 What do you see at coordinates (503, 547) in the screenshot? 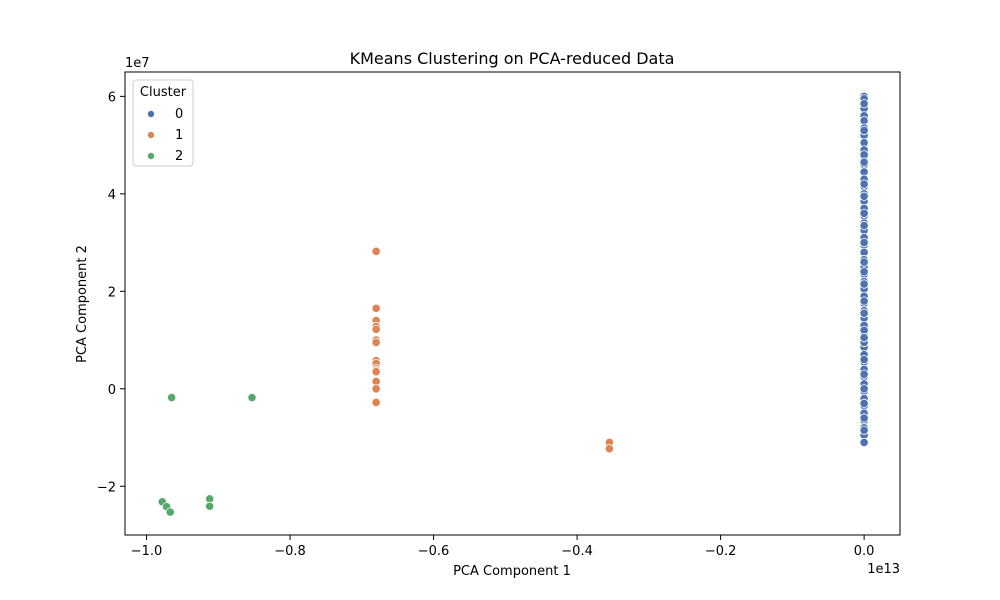
I see `x-axis: −1.0 −0.8 −0.6 −0.4 −0.2 0.0` at bounding box center [503, 547].